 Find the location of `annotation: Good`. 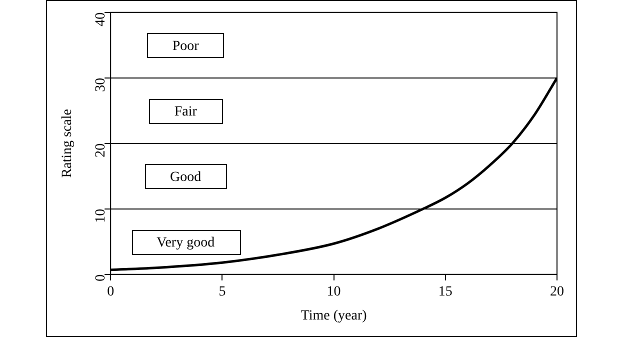

annotation: Good is located at coordinates (186, 177).